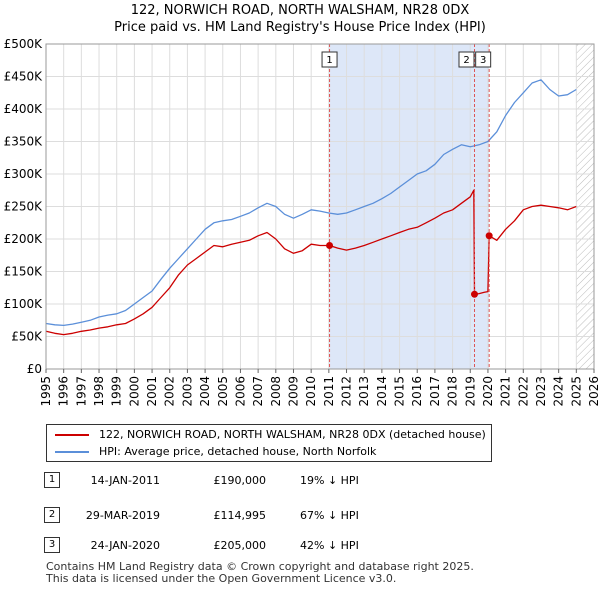 This screenshot has width=600, height=590. What do you see at coordinates (240, 545) in the screenshot?
I see `transaction-price: £205,000` at bounding box center [240, 545].